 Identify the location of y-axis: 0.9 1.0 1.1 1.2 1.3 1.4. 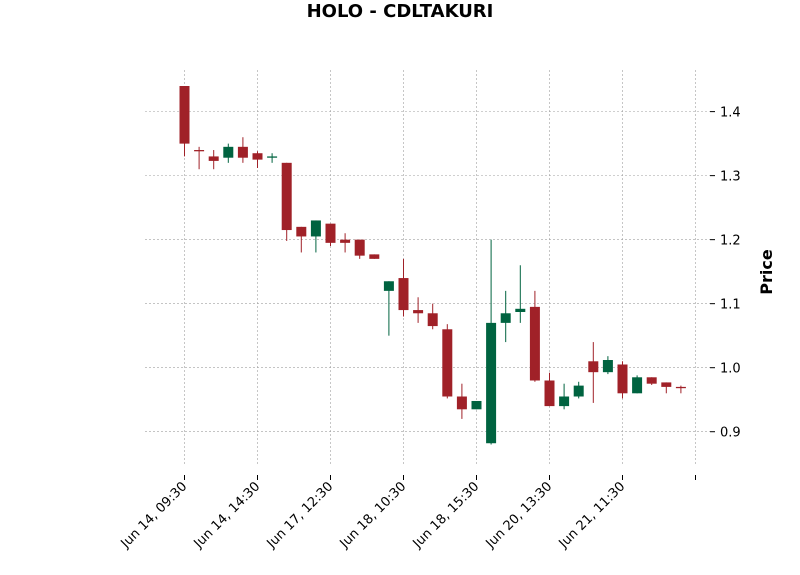
(725, 273).